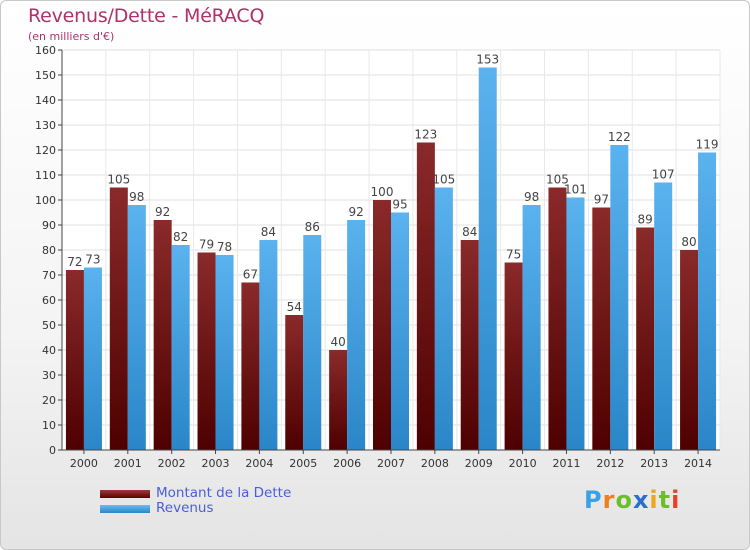  I want to click on data-label-revenus-2009: 153, so click(487, 60).